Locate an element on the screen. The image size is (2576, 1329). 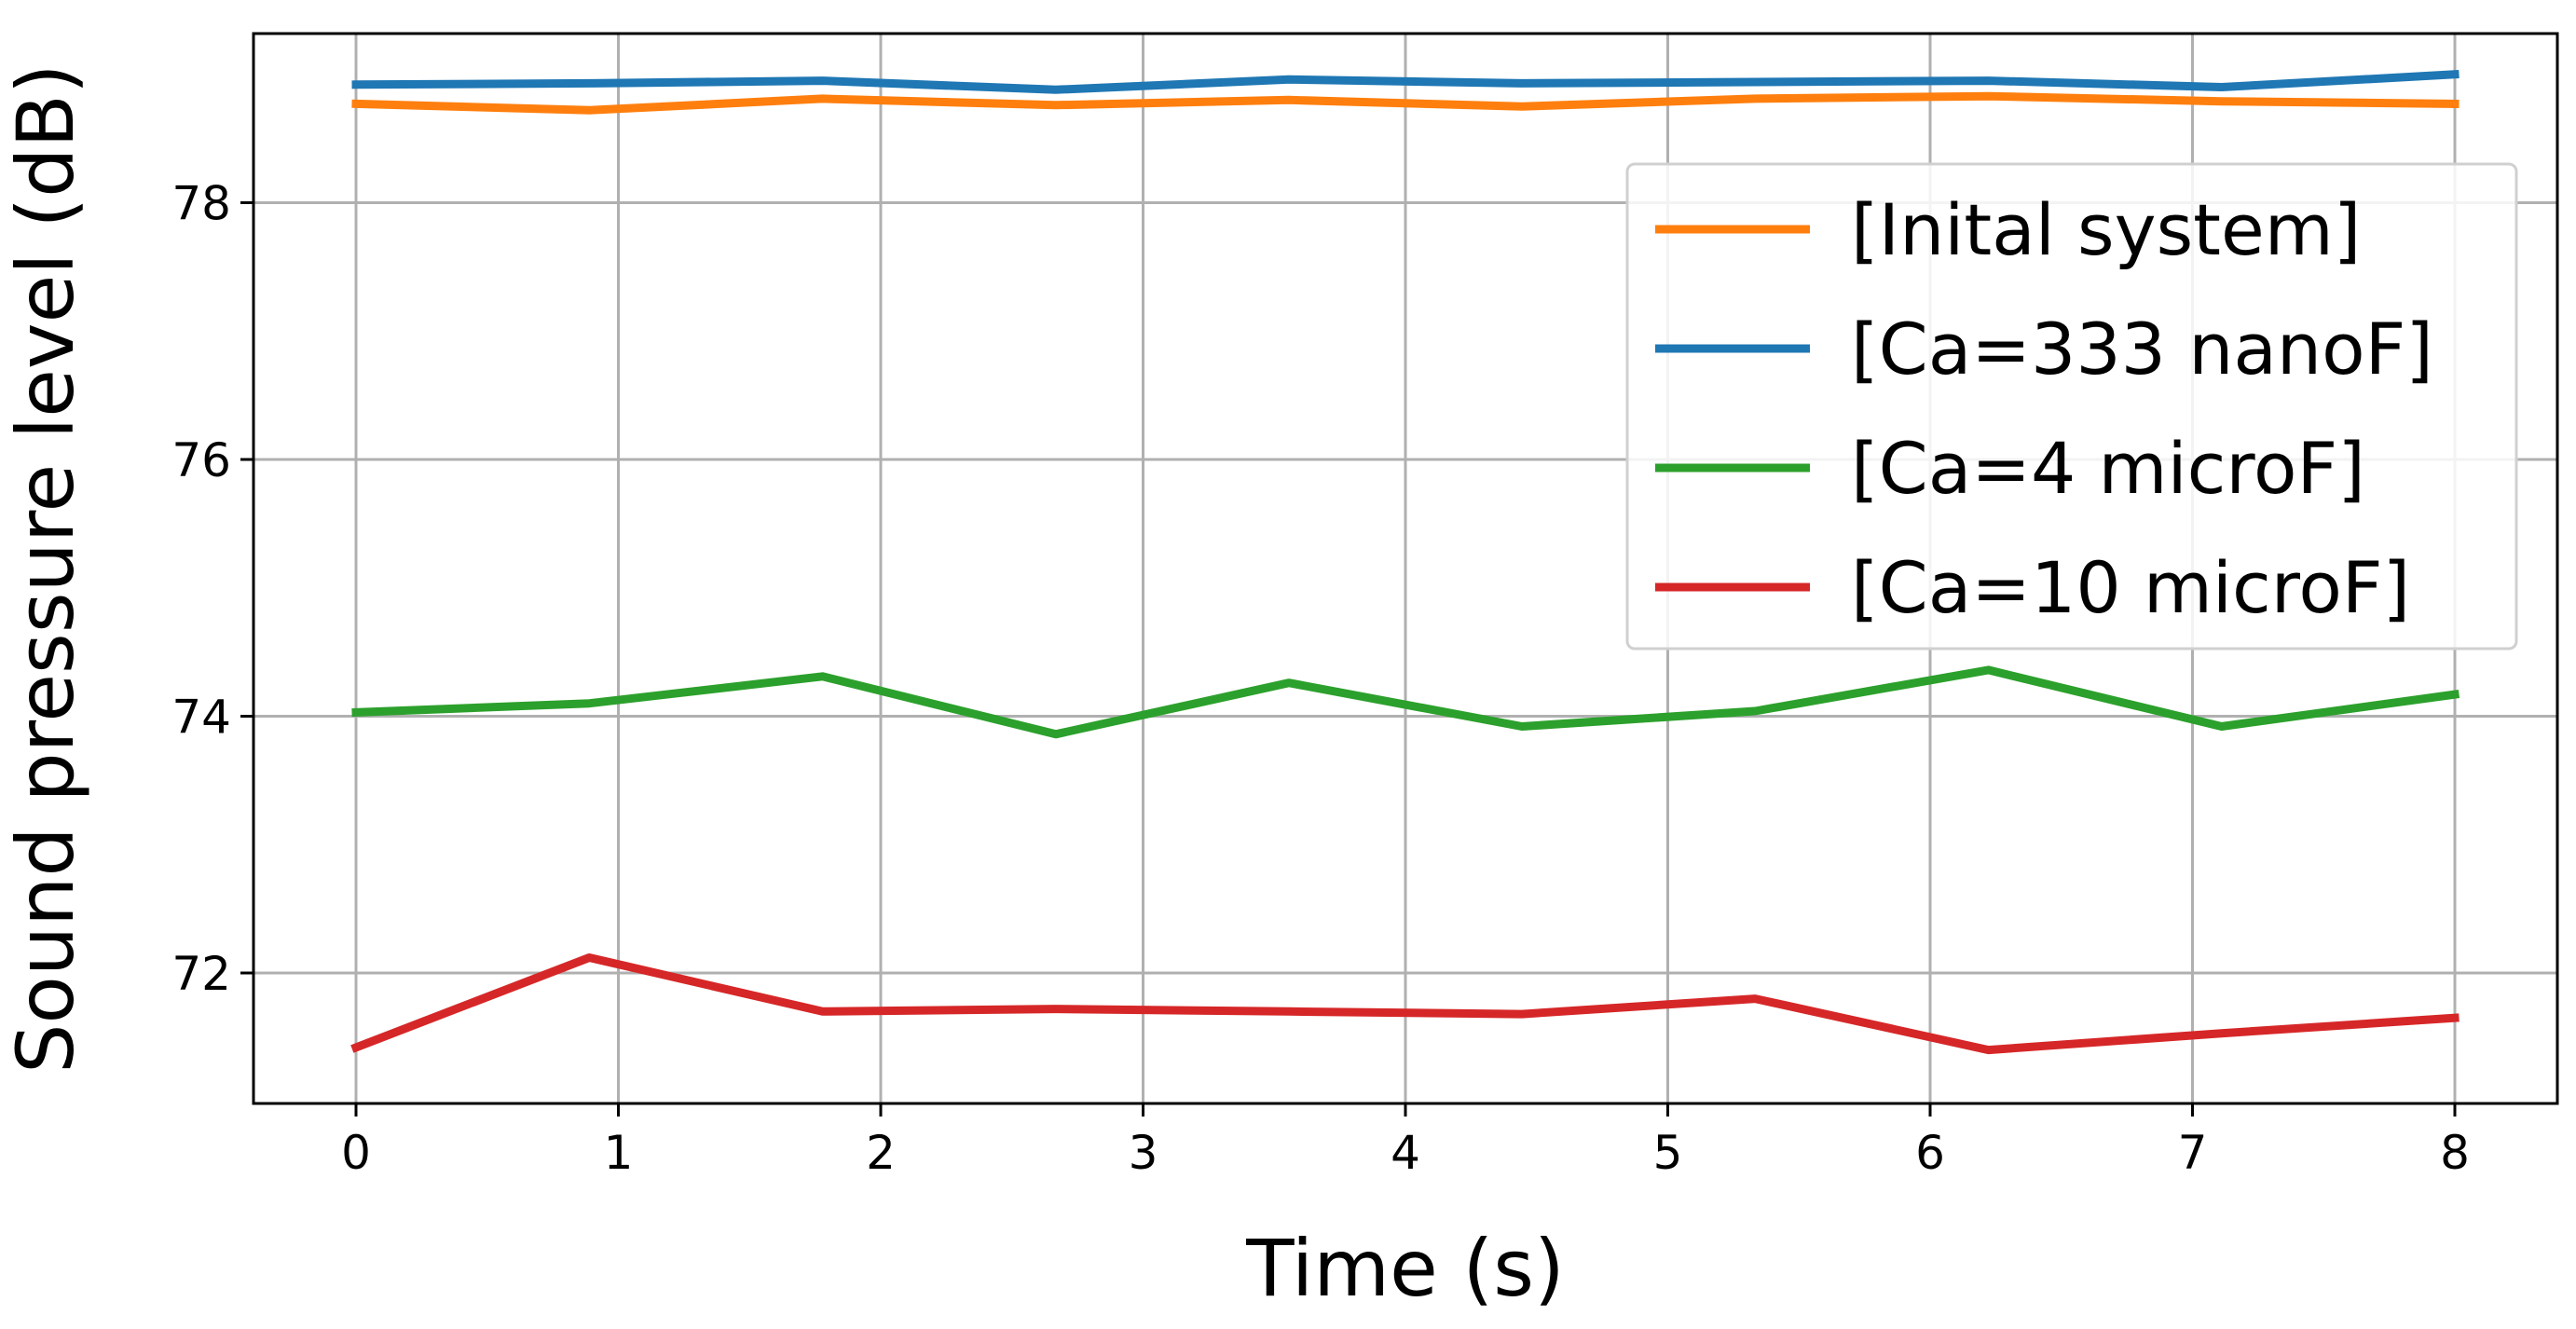
legend-label: [Ca=333 nanoF] is located at coordinates (2142, 349).